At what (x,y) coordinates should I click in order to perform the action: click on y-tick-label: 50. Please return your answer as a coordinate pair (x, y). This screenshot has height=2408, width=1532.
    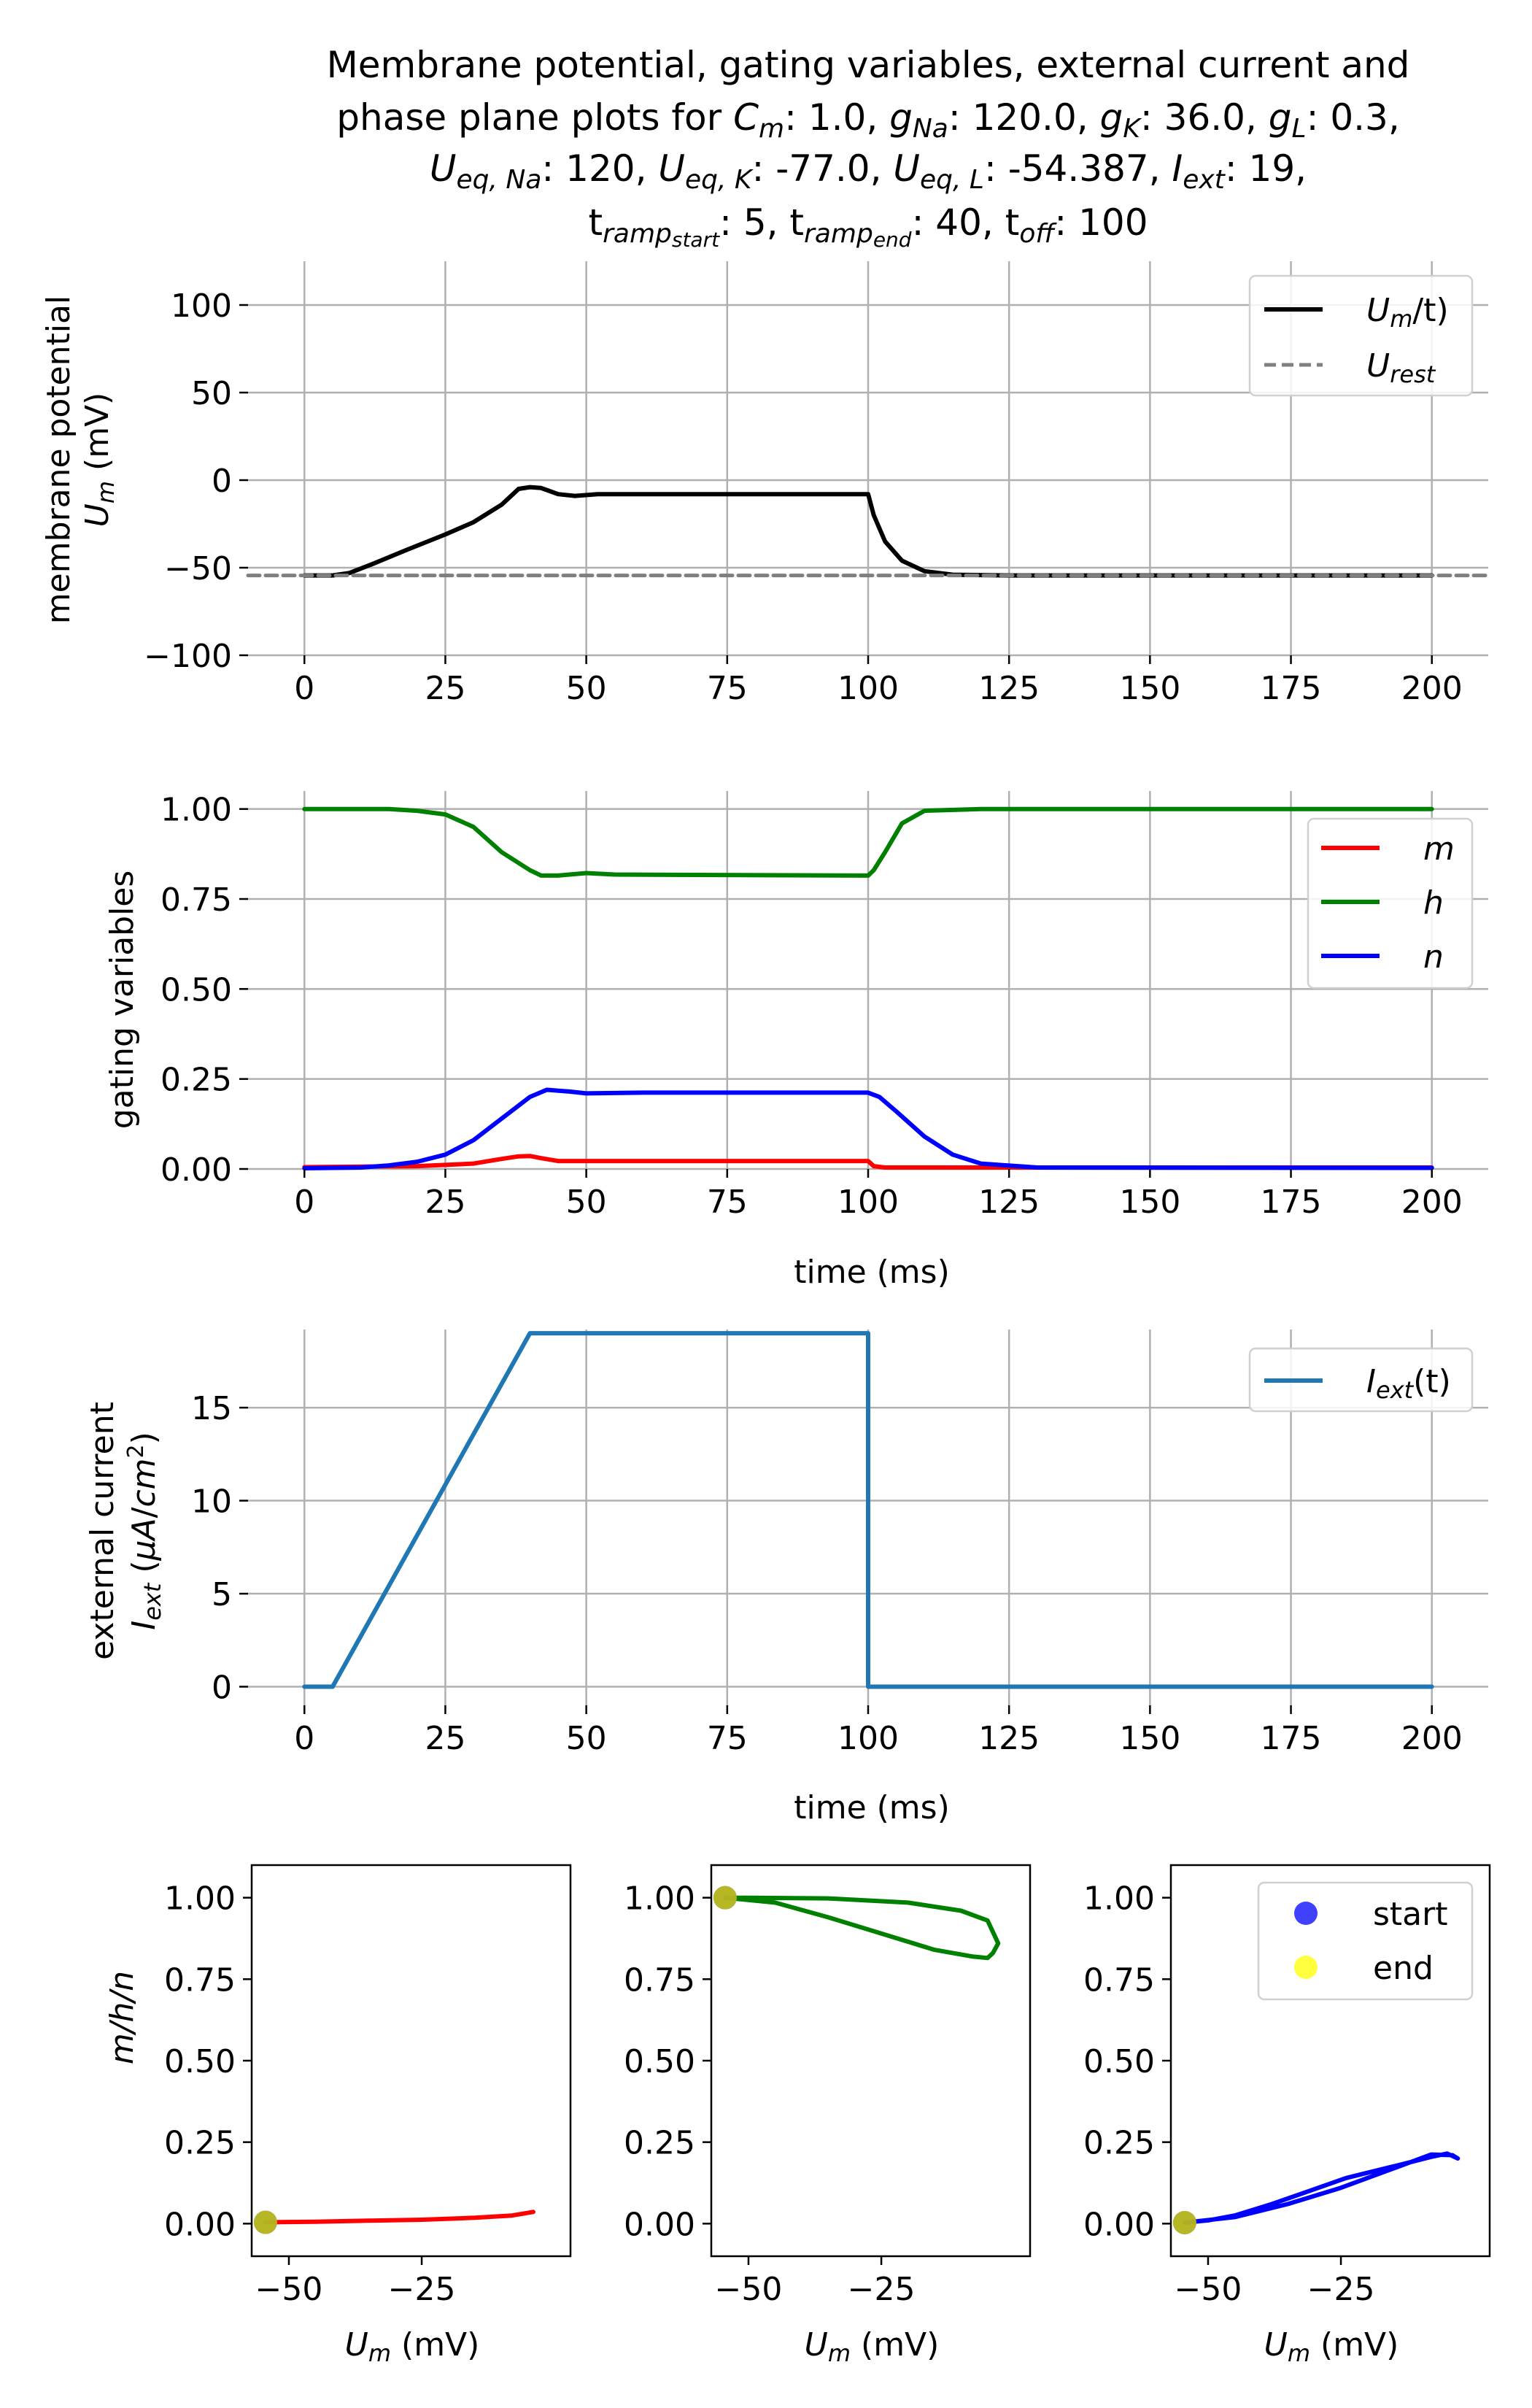
    Looking at the image, I should click on (212, 393).